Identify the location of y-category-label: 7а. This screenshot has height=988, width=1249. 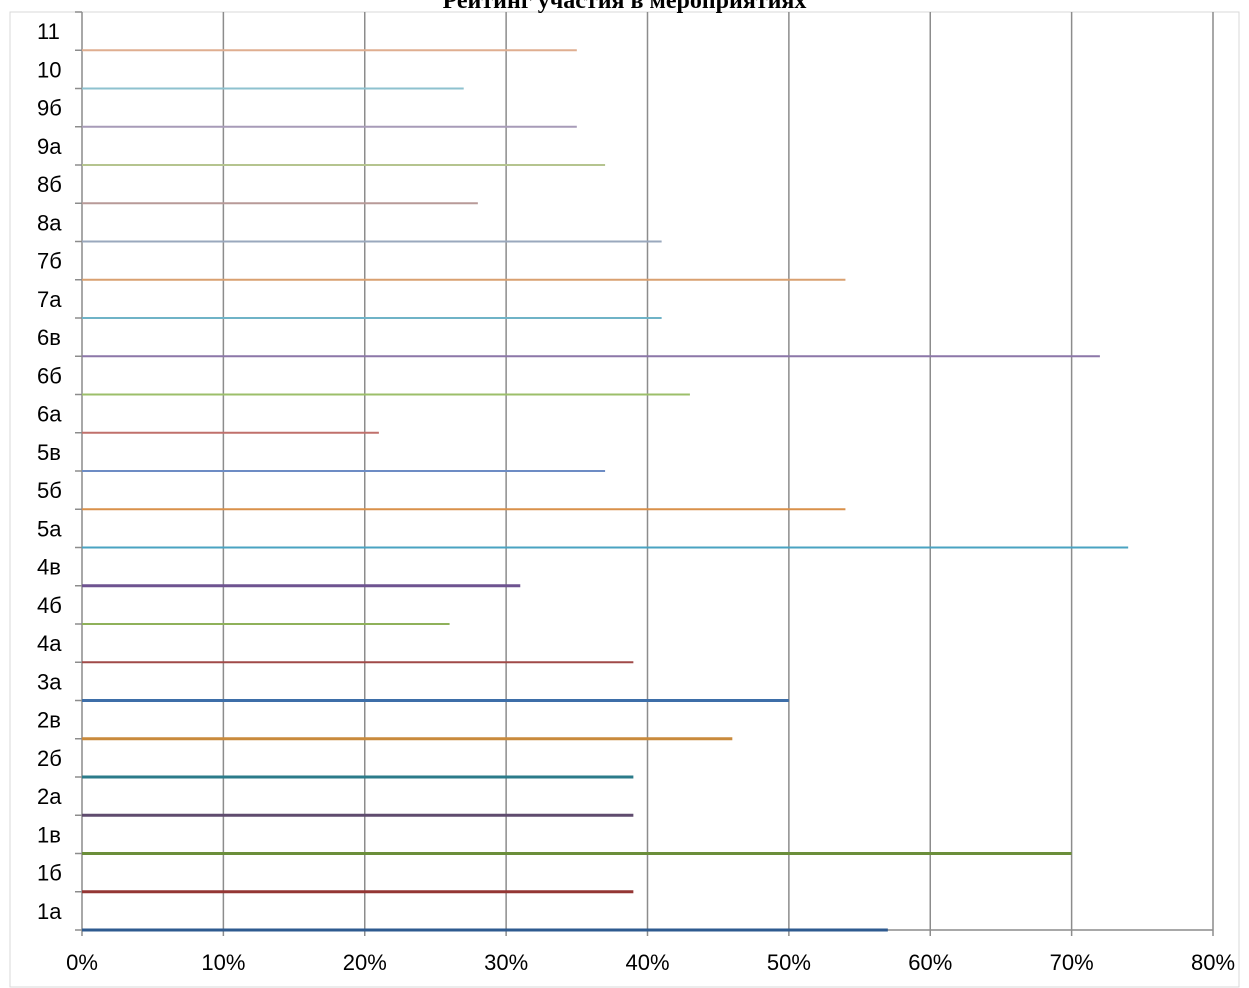
(49, 299).